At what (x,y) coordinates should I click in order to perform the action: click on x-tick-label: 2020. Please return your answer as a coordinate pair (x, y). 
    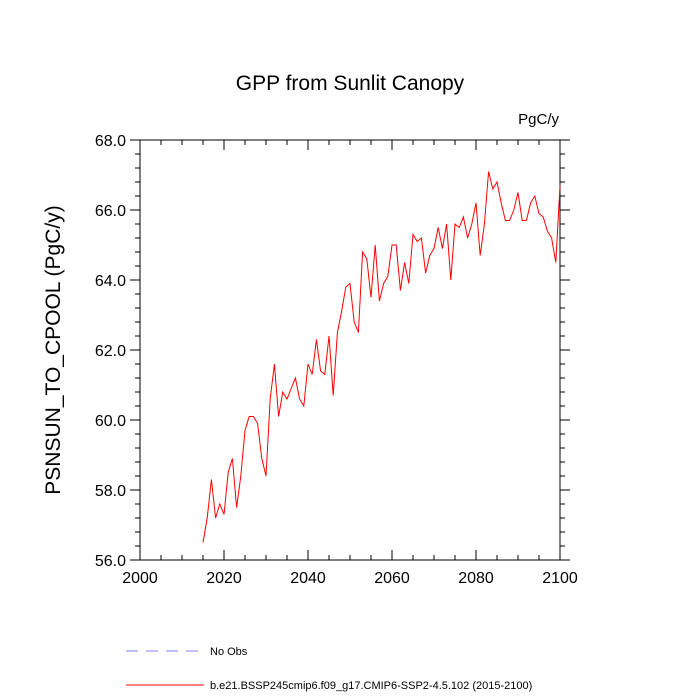
    Looking at the image, I should click on (224, 578).